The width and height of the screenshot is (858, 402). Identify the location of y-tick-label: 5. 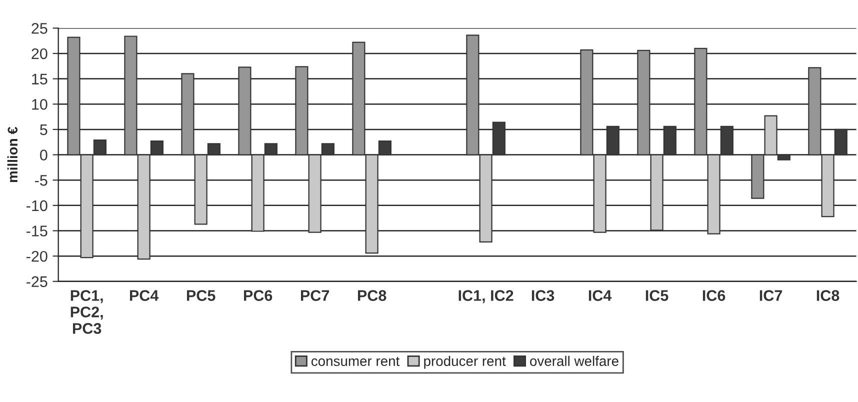
(44, 130).